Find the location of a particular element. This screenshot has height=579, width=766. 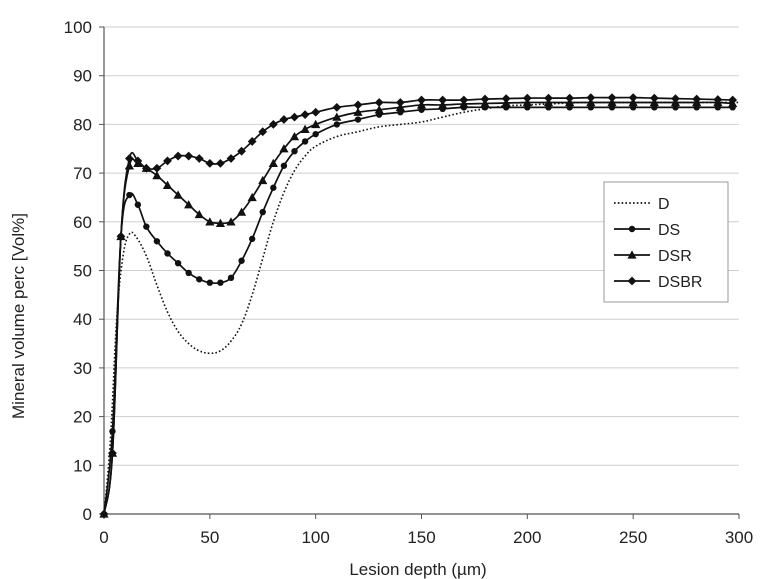

x-tick-label: 300 is located at coordinates (739, 537).